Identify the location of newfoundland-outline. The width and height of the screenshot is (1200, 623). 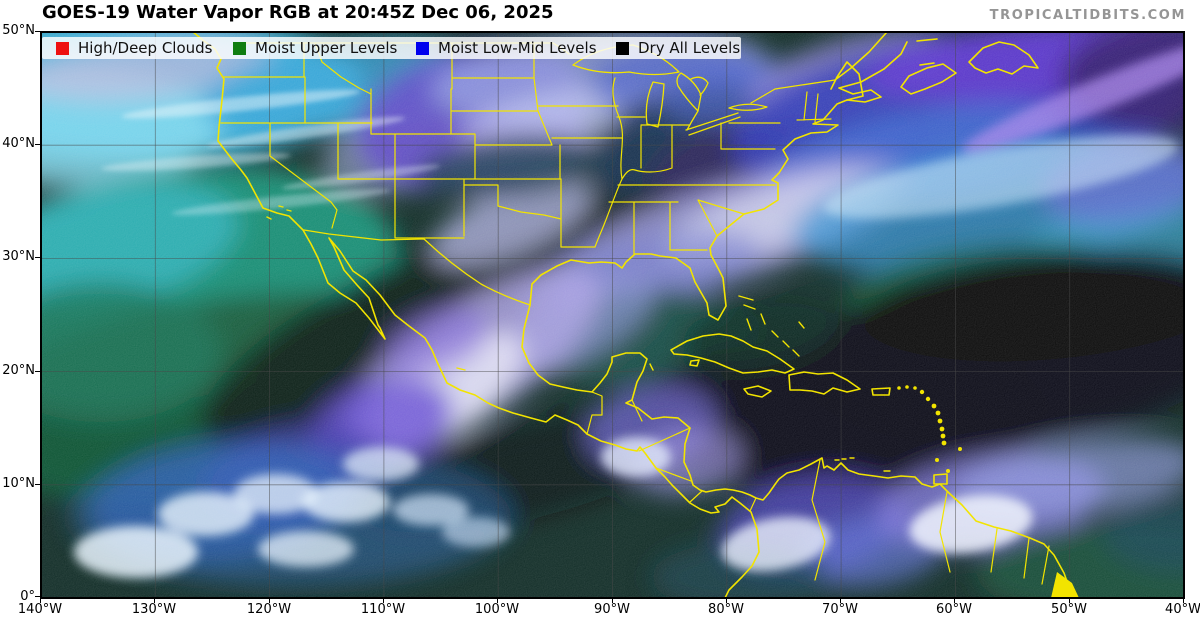
(1003, 58).